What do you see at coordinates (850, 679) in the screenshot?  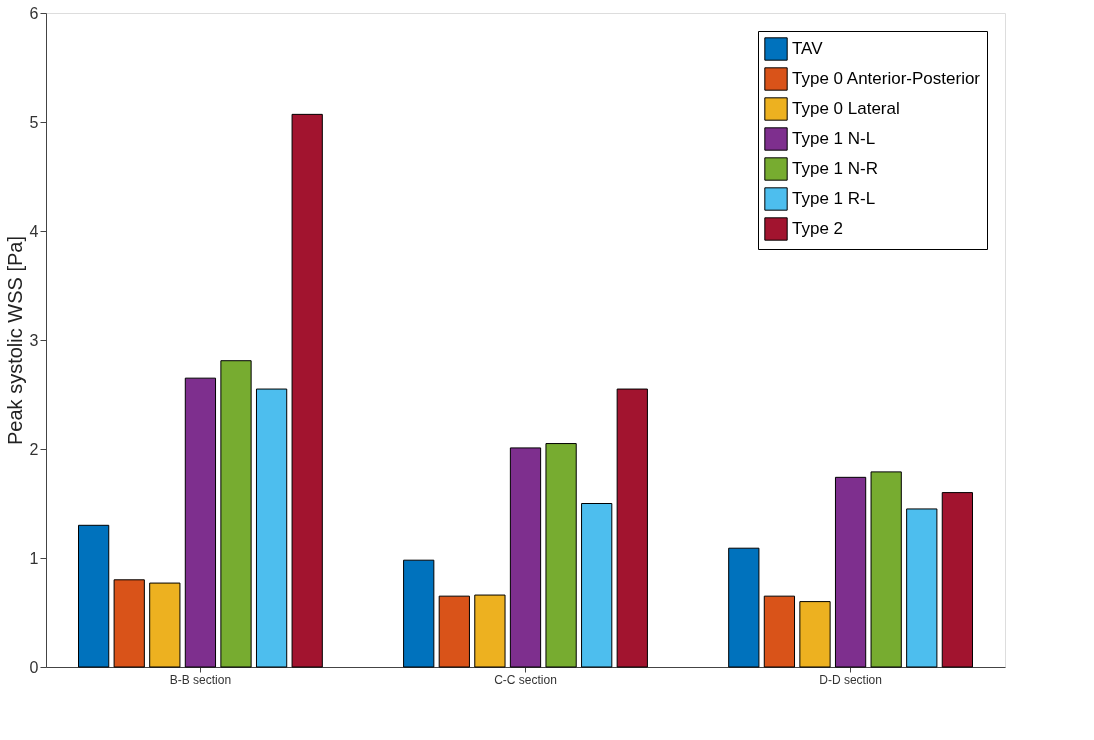 I see `x-tick-label: D-D section` at bounding box center [850, 679].